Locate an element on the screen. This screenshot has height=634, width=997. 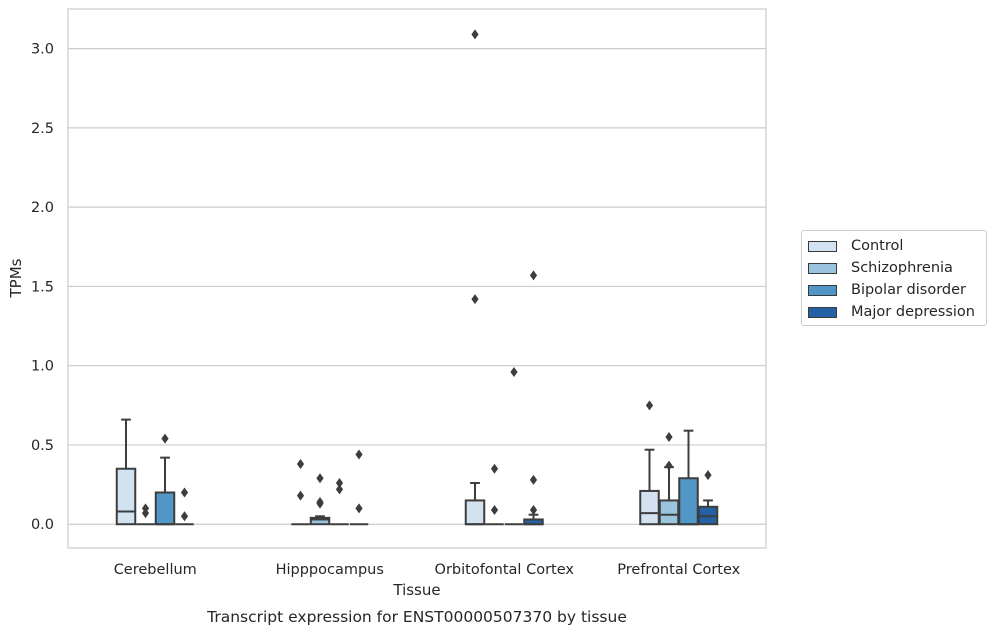
y-tick-label: 0.5 is located at coordinates (42, 446).